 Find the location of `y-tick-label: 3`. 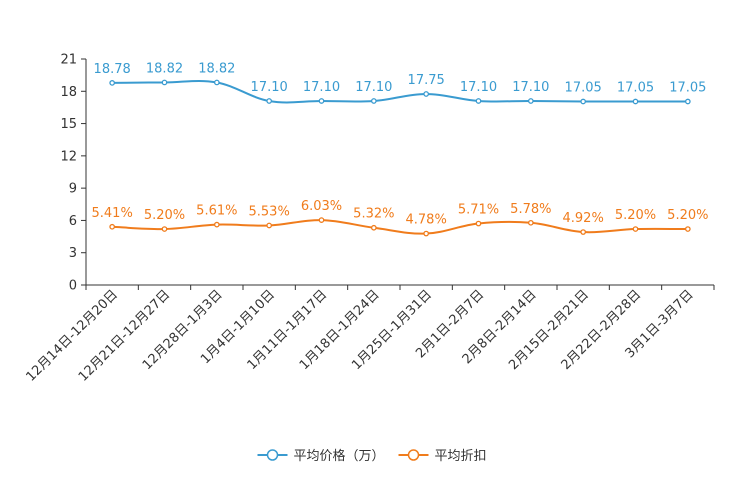

y-tick-label: 3 is located at coordinates (73, 253).